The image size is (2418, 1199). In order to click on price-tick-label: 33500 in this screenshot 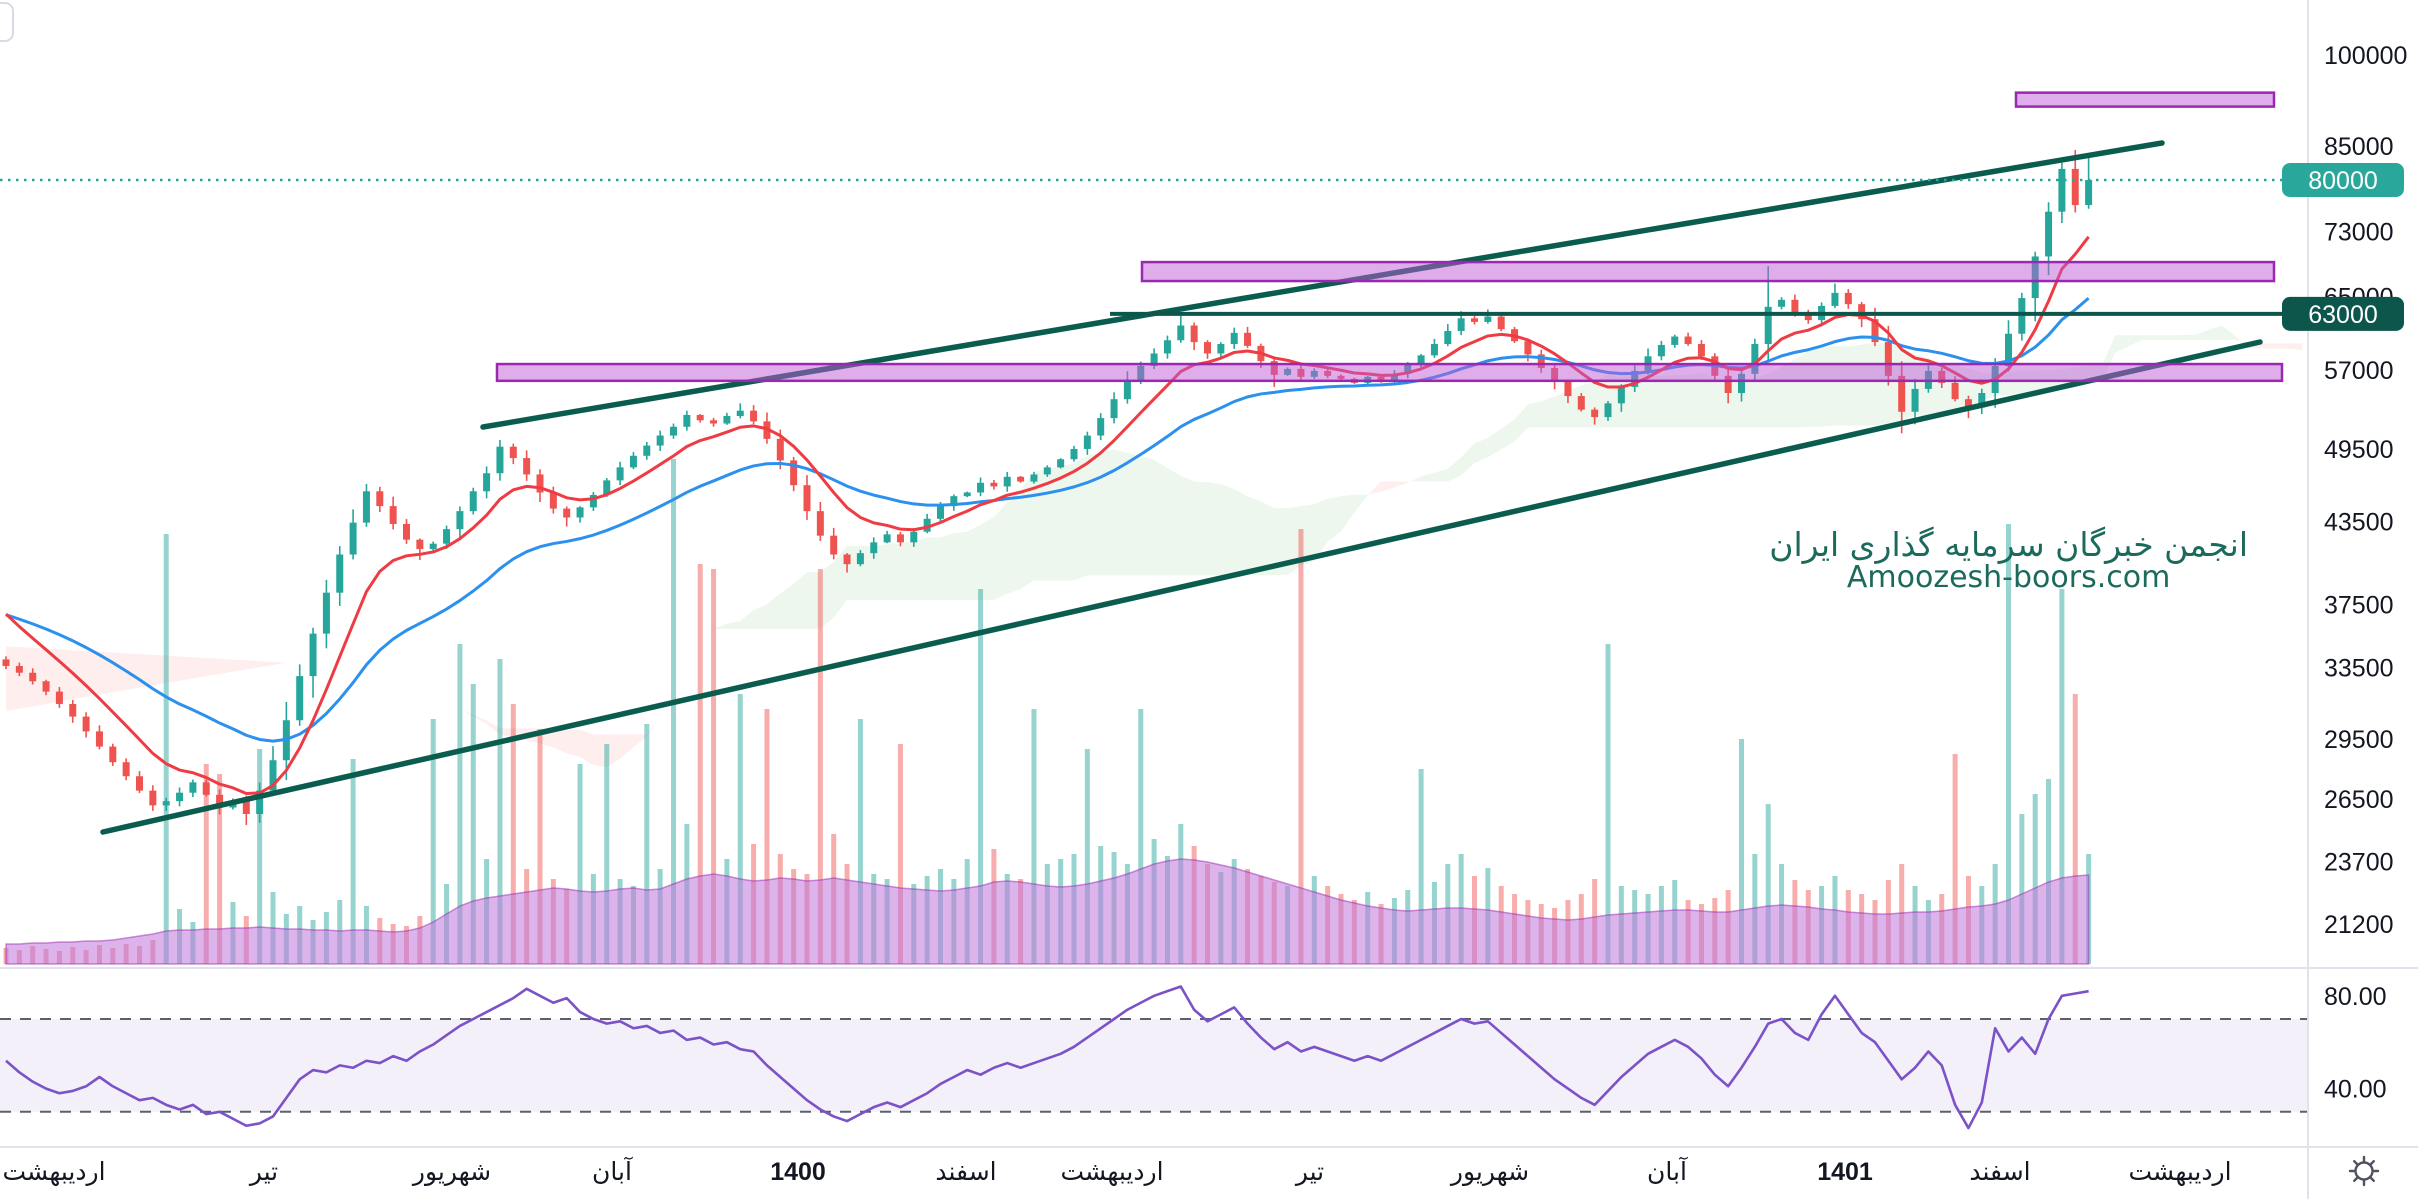, I will do `click(2359, 669)`.